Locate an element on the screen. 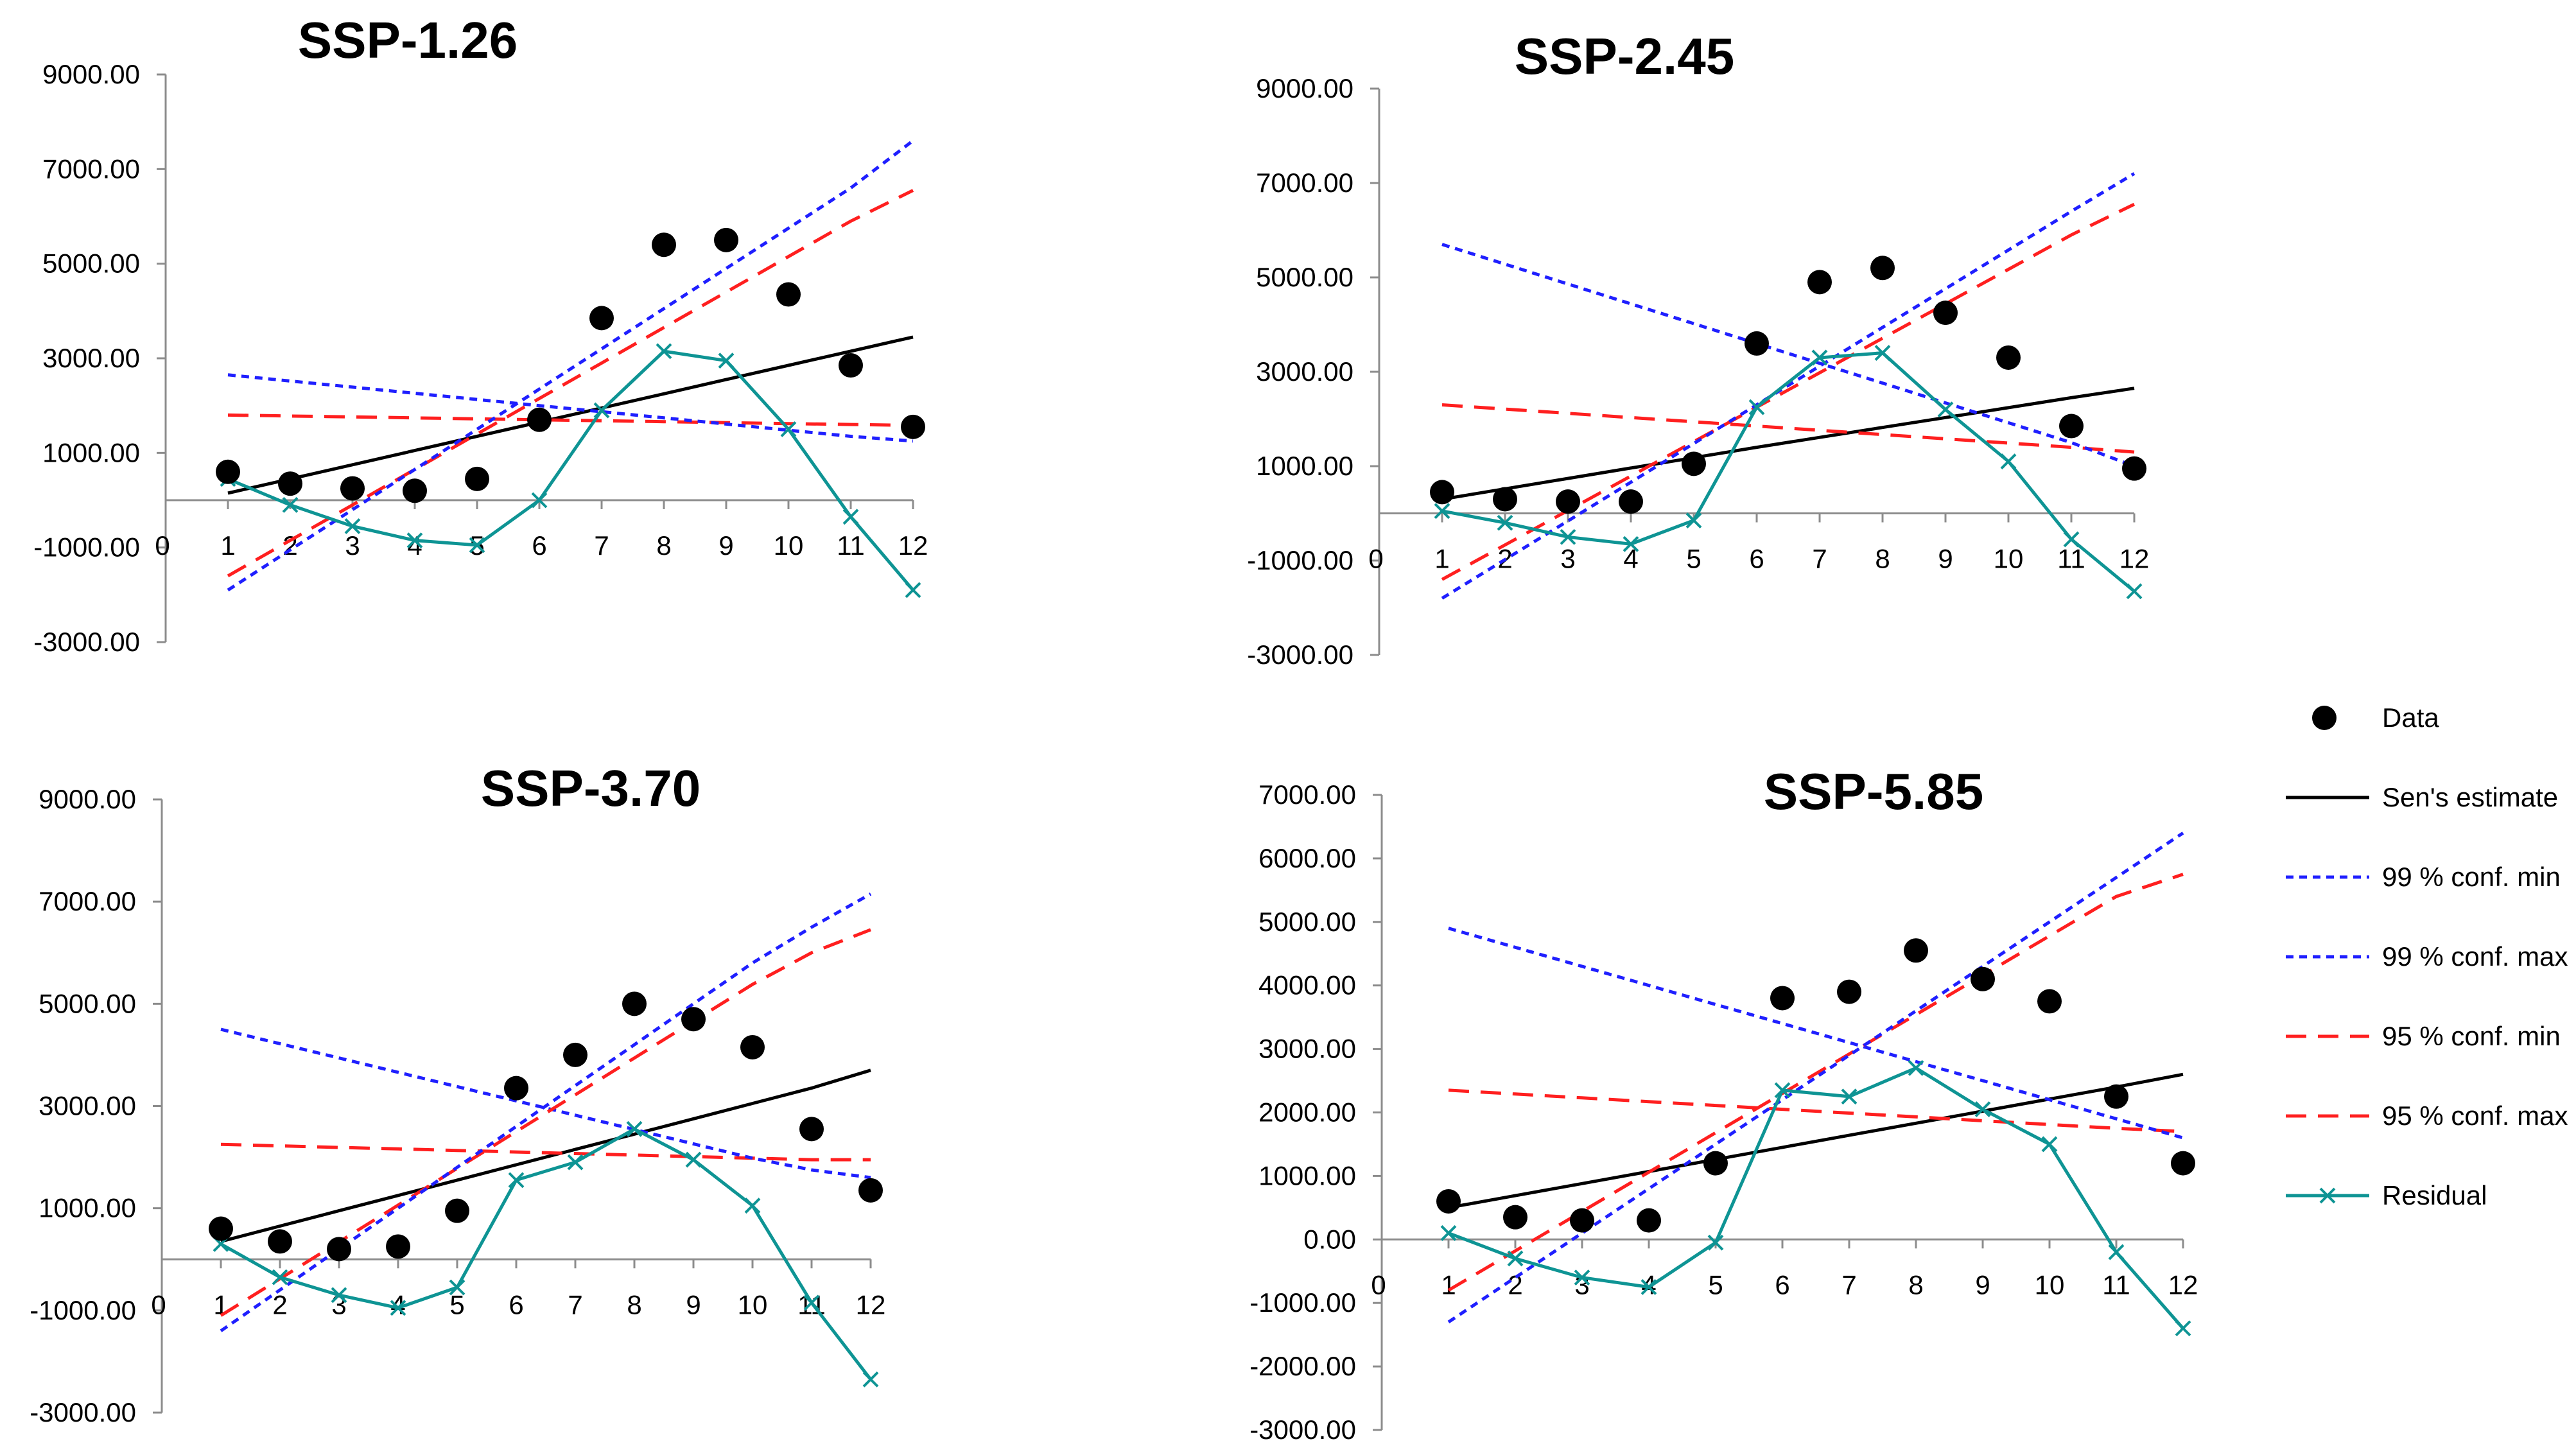  x-tick-label: 12 is located at coordinates (2183, 1284).